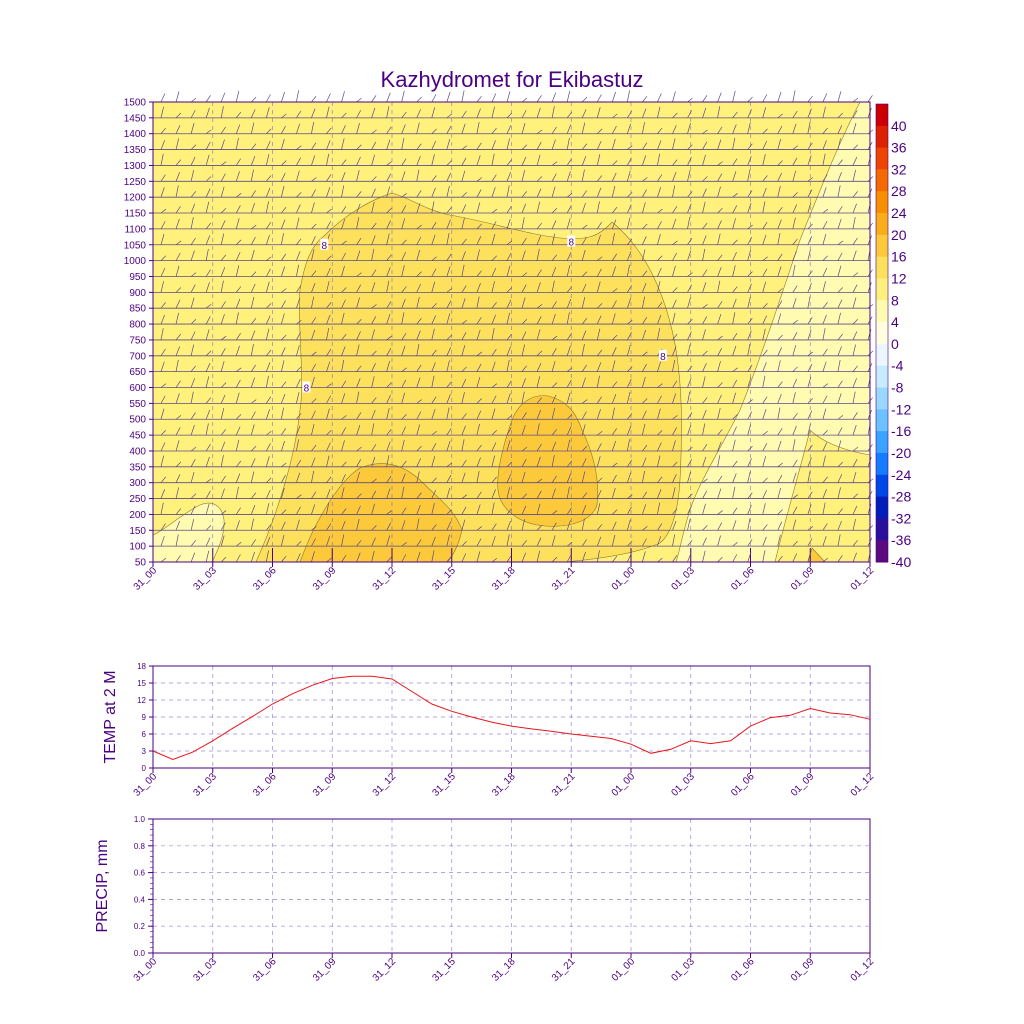 This screenshot has width=1024, height=1024. I want to click on colorbar-swatch, so click(882, 137).